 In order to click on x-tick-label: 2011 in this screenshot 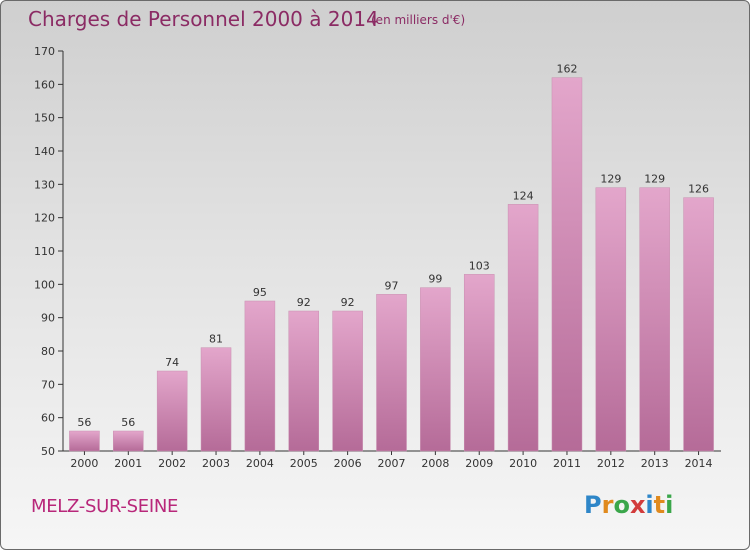, I will do `click(567, 463)`.